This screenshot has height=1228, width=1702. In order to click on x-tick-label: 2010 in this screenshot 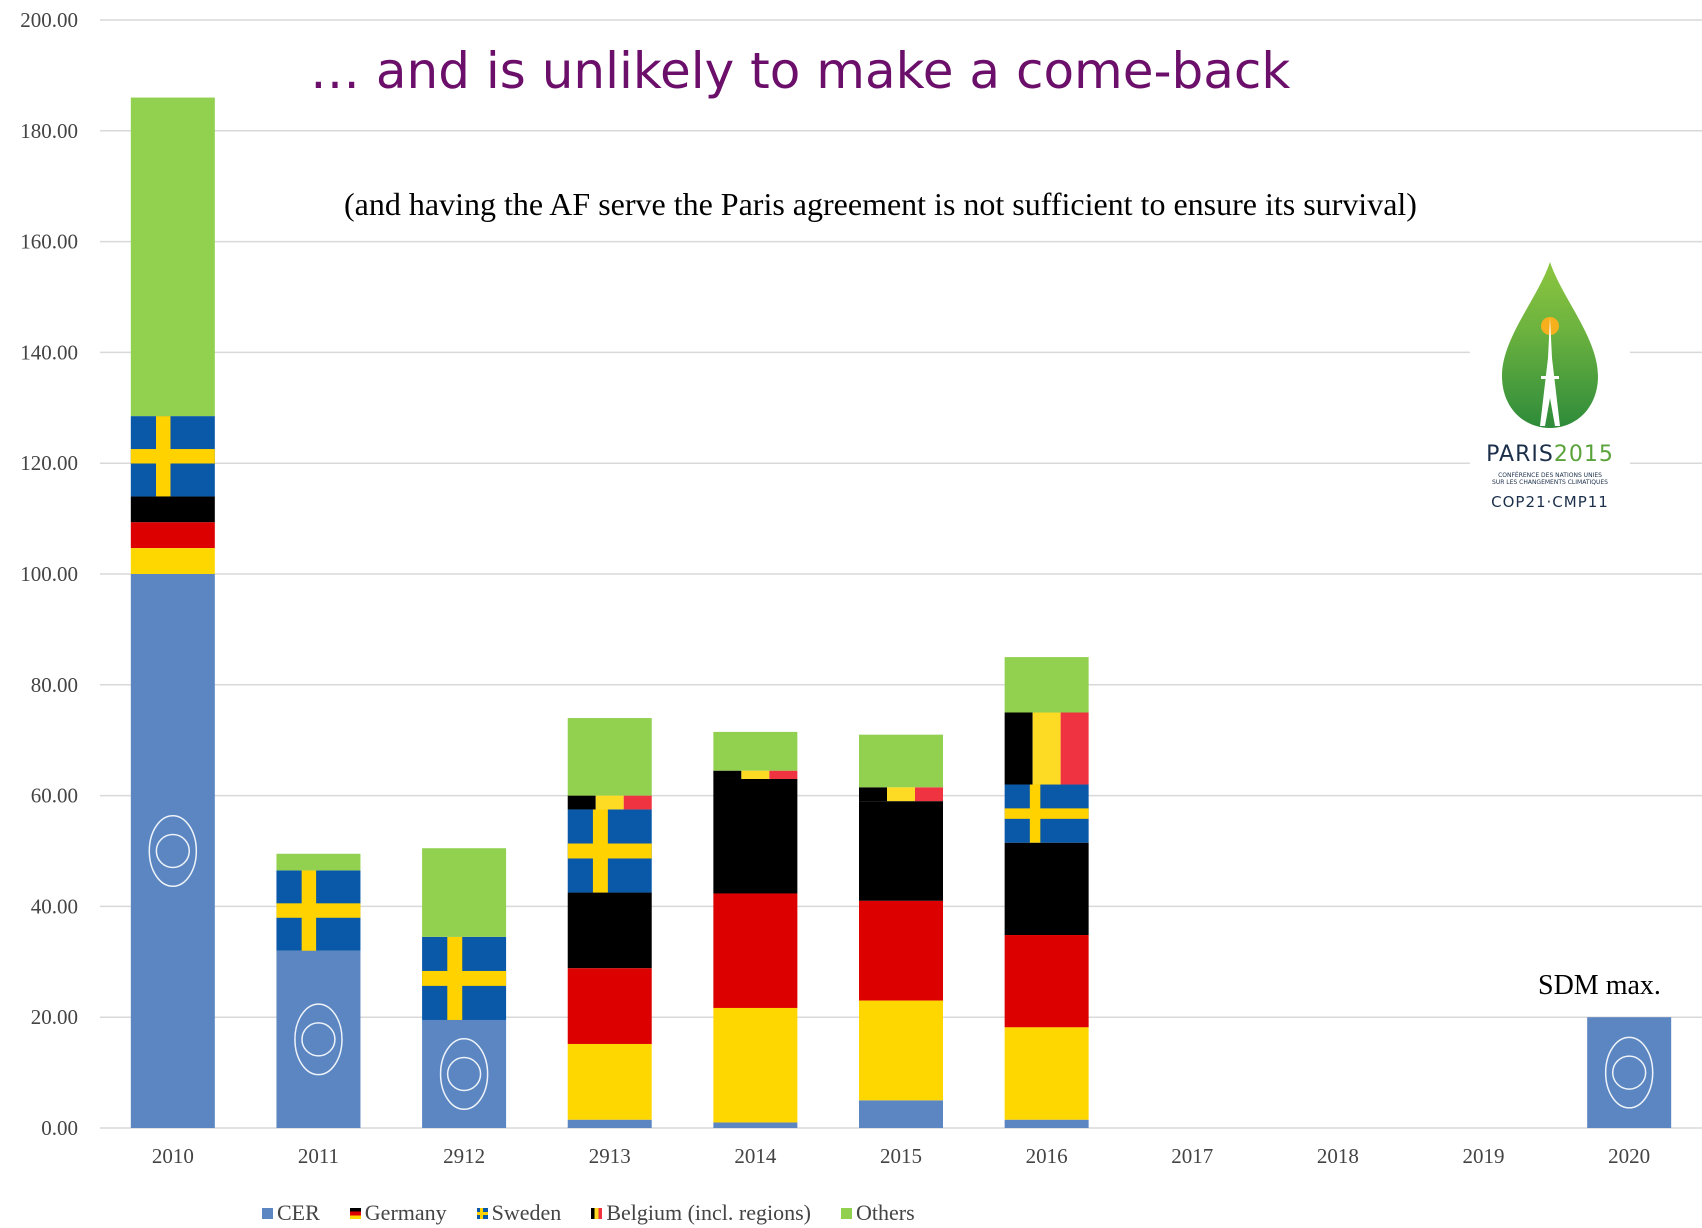, I will do `click(173, 1156)`.